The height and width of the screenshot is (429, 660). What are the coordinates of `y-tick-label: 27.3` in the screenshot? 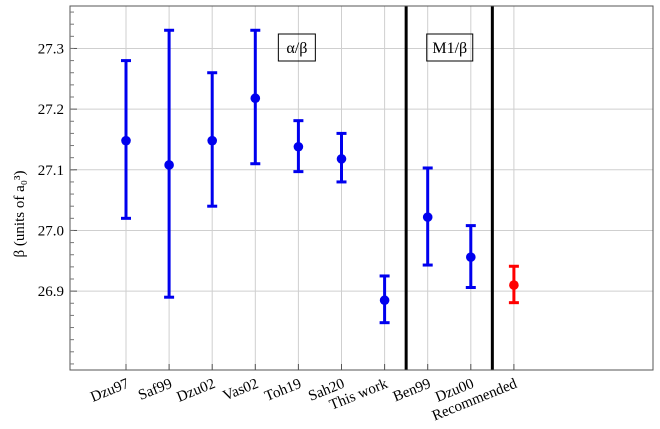 It's located at (51, 49).